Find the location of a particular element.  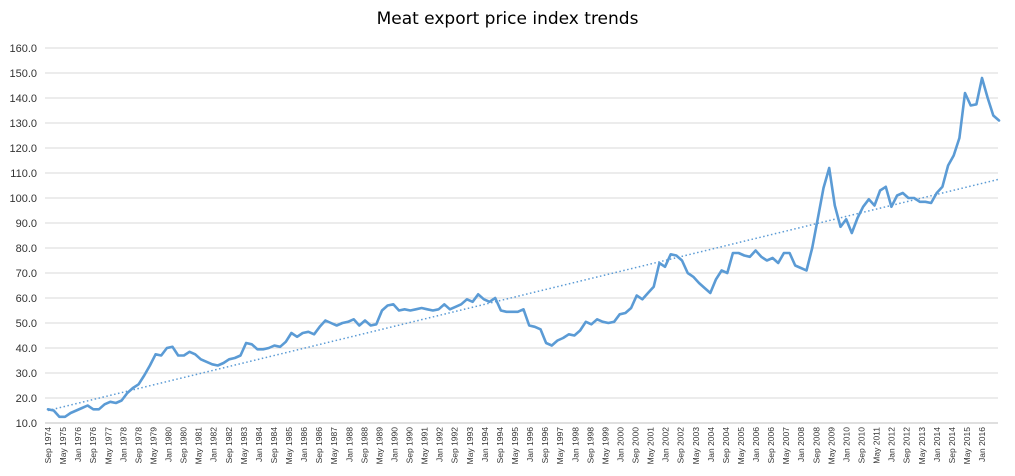

x-tick-label: Jan 1978 is located at coordinates (123, 444).